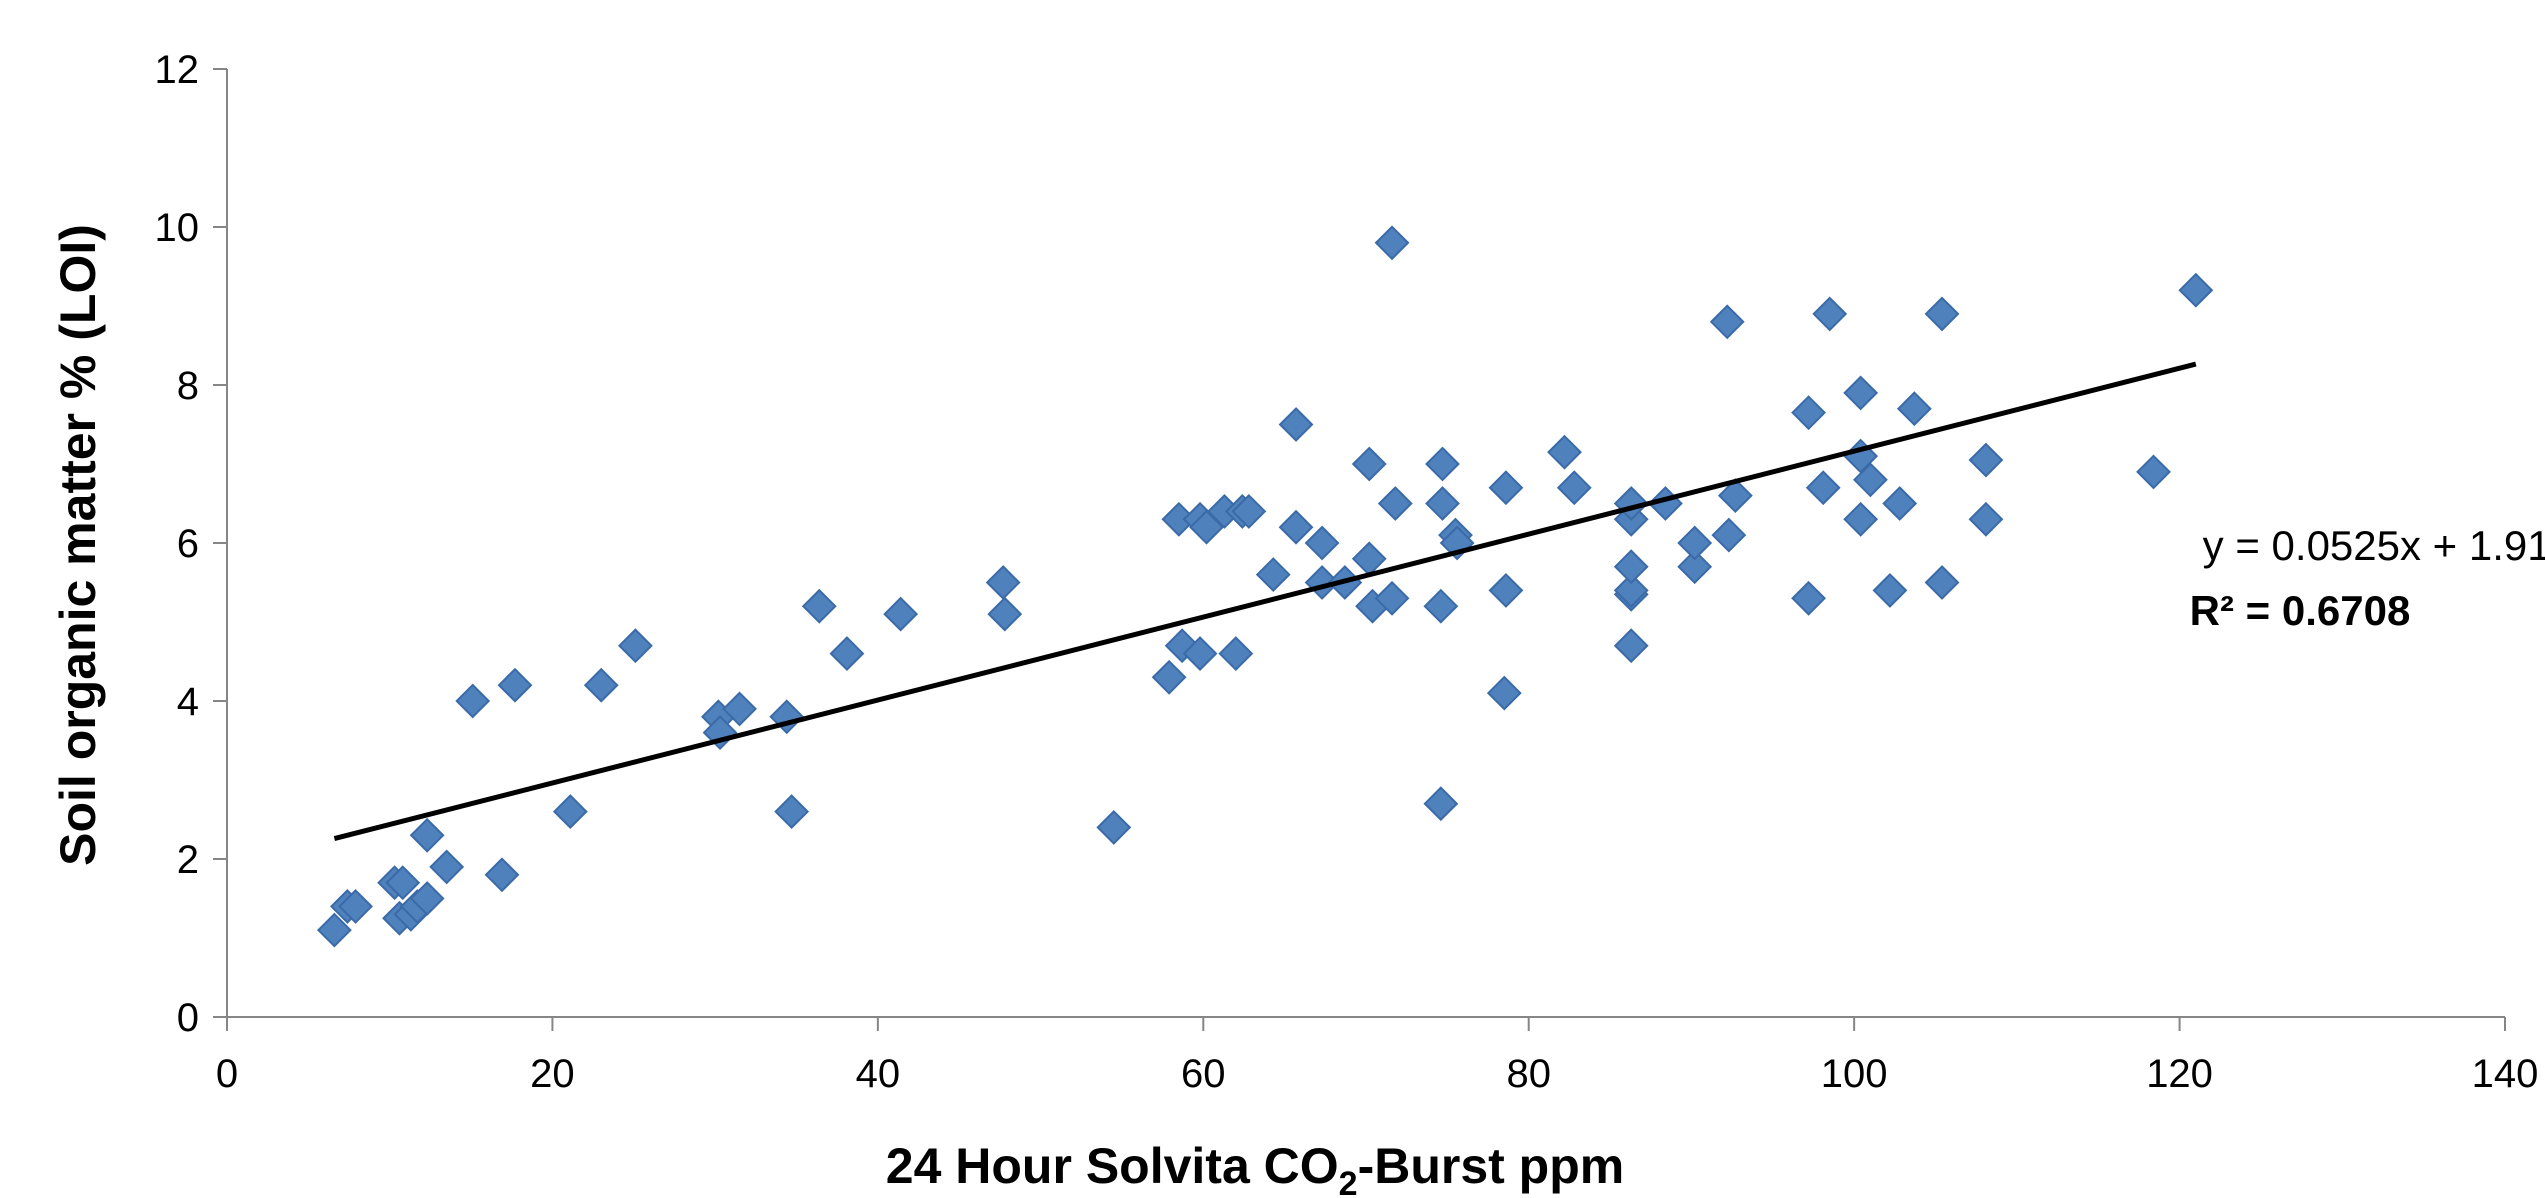 This screenshot has height=1198, width=2545. Describe the element at coordinates (188, 702) in the screenshot. I see `y-tick-label: 4` at that location.